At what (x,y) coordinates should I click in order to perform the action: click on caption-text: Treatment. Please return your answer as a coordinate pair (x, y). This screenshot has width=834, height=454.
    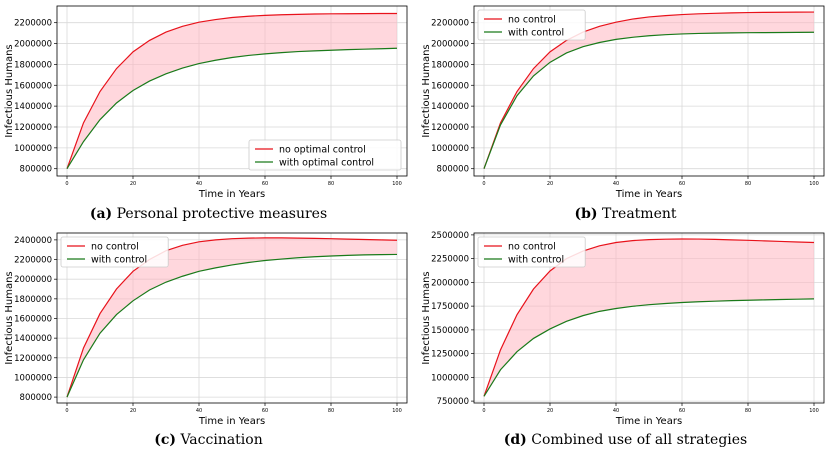
    Looking at the image, I should click on (639, 214).